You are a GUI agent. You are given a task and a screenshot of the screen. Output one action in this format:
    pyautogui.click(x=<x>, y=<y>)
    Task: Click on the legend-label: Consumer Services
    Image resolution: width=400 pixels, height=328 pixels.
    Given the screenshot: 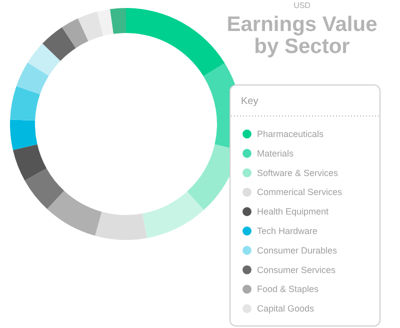 What is the action you would take?
    pyautogui.click(x=296, y=269)
    